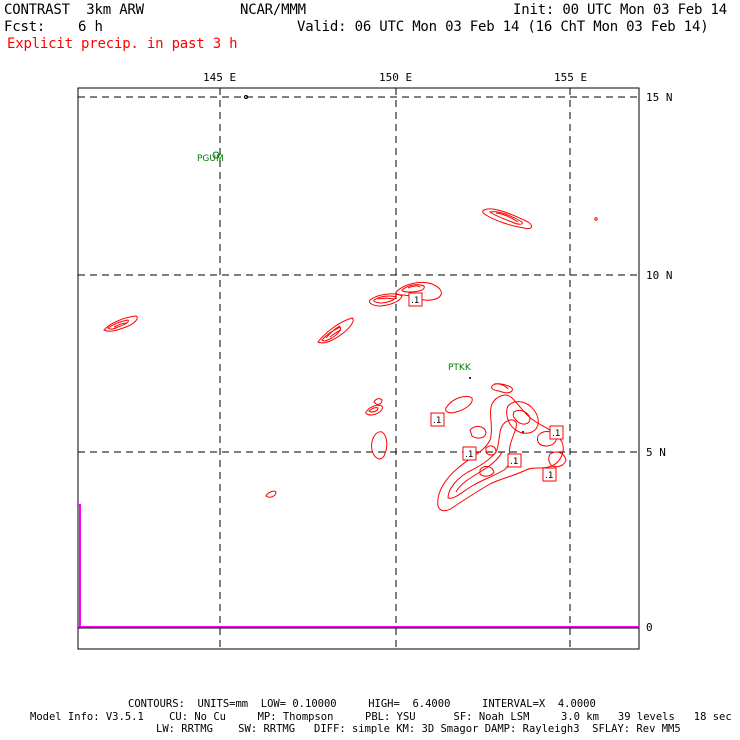 The height and width of the screenshot is (740, 740). What do you see at coordinates (246, 97) in the screenshot?
I see `island-marker` at bounding box center [246, 97].